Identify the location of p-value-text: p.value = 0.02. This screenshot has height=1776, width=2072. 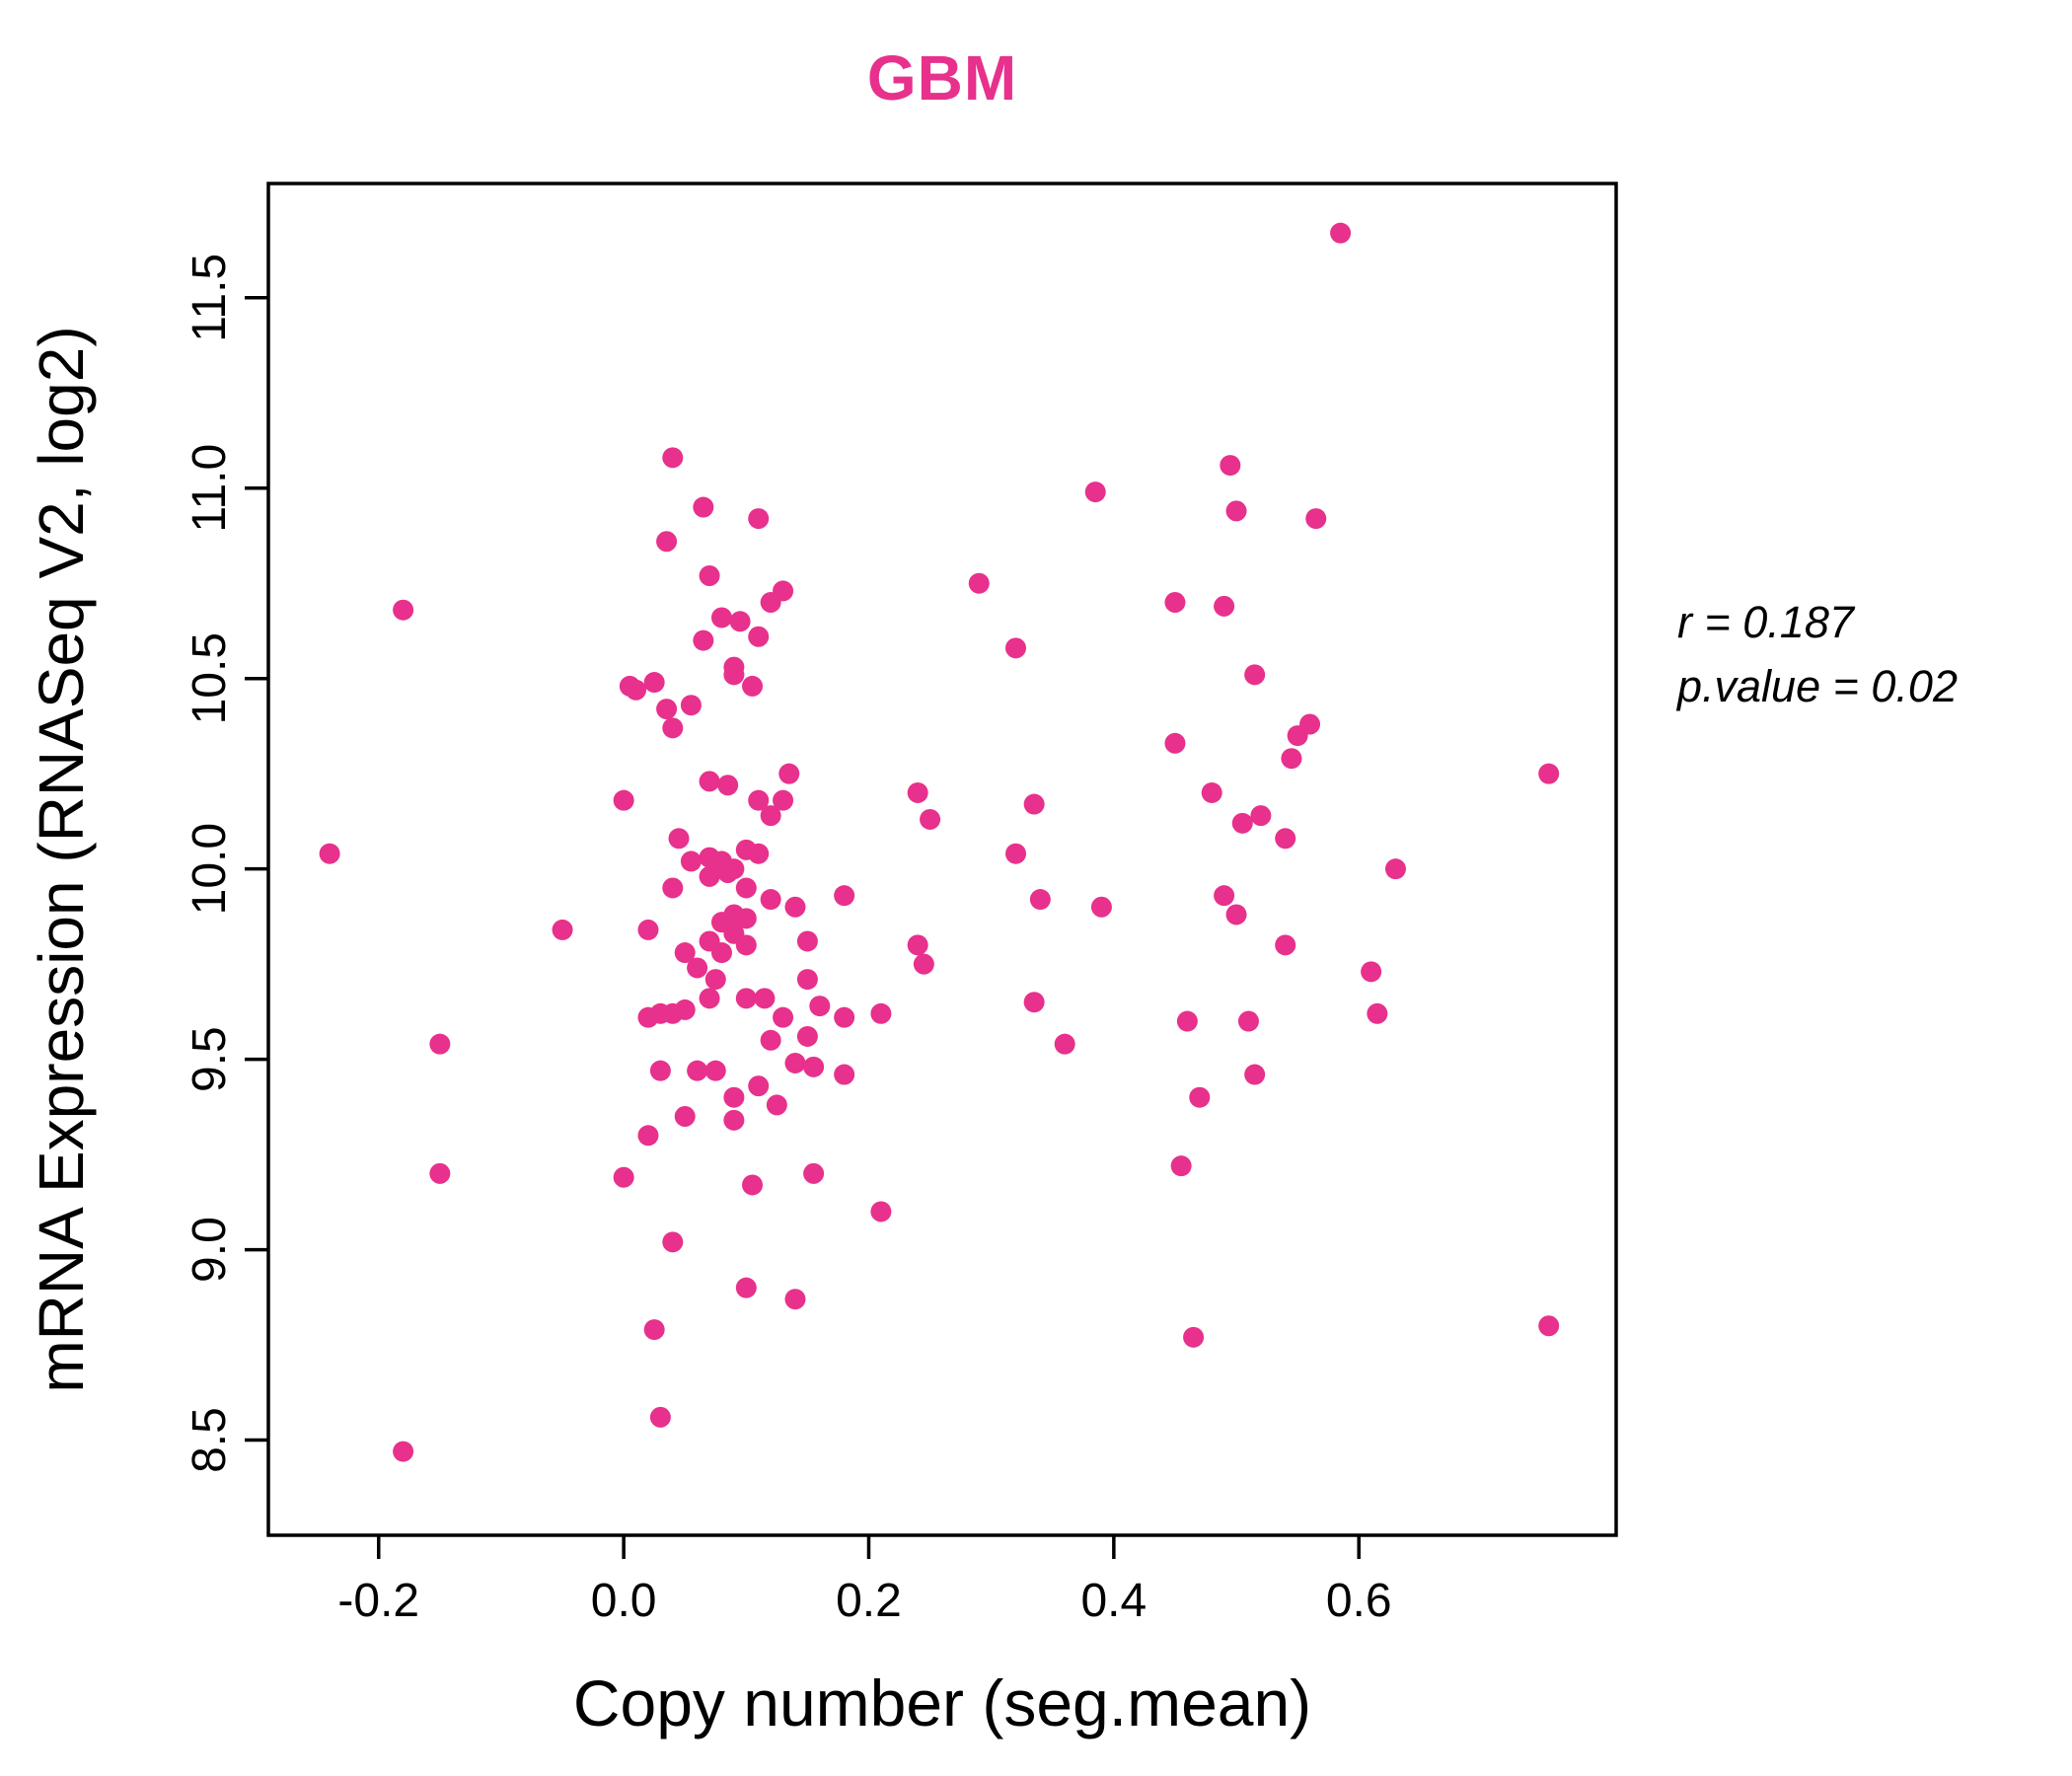
(1818, 687).